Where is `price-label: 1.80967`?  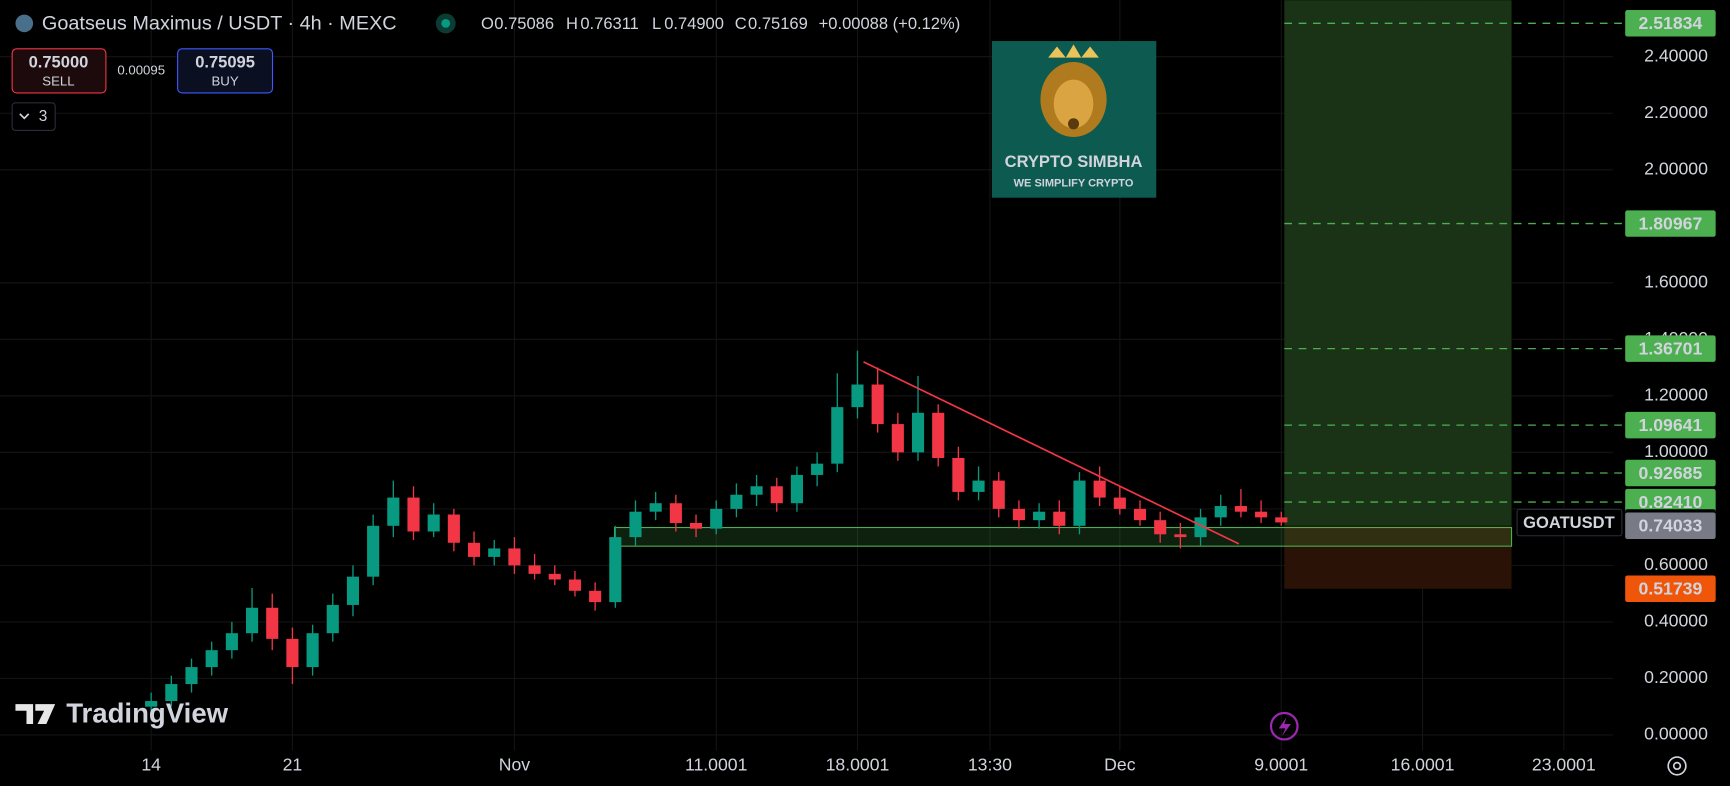 price-label: 1.80967 is located at coordinates (1671, 223).